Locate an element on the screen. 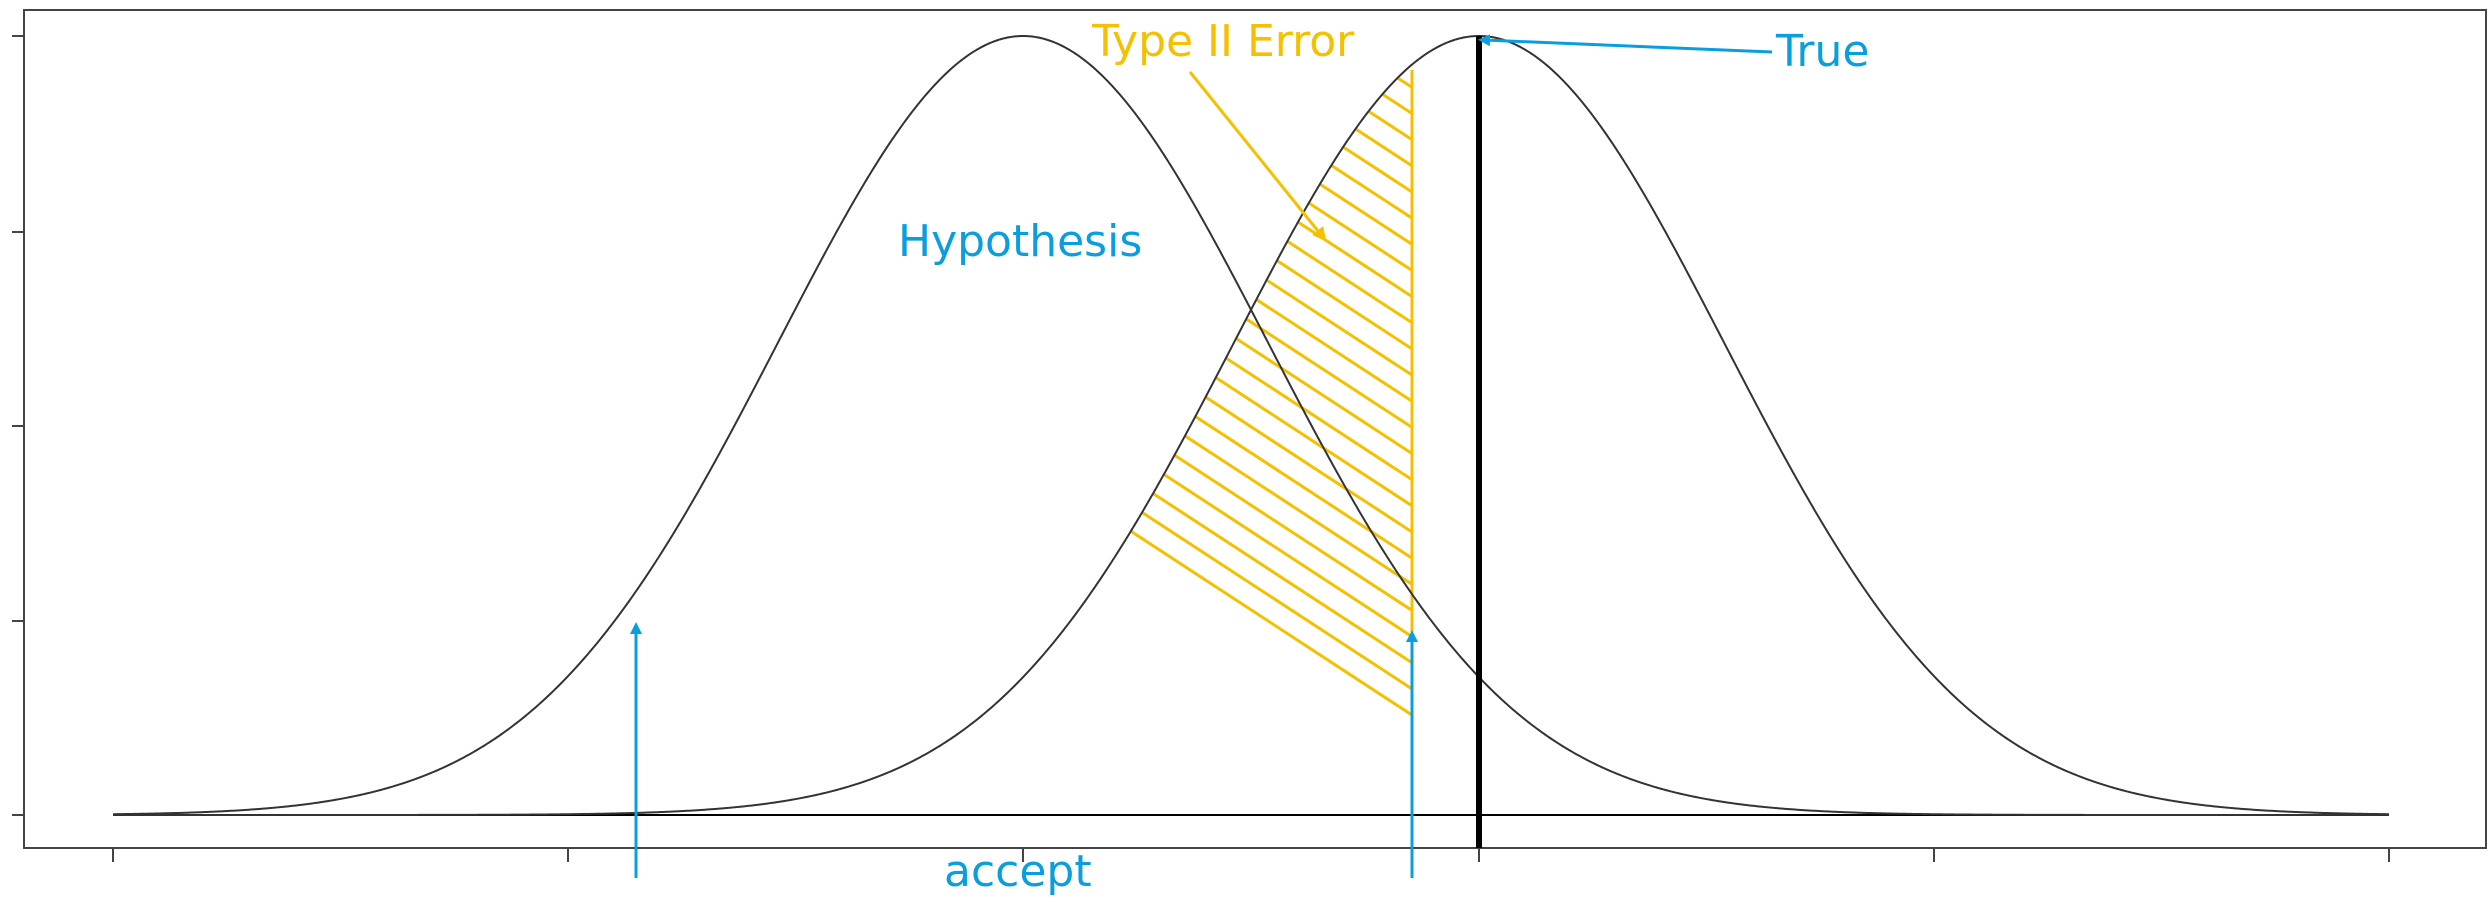 Image resolution: width=2489 pixels, height=903 pixels. hypothesis-label: Hypothesis is located at coordinates (1020, 241).